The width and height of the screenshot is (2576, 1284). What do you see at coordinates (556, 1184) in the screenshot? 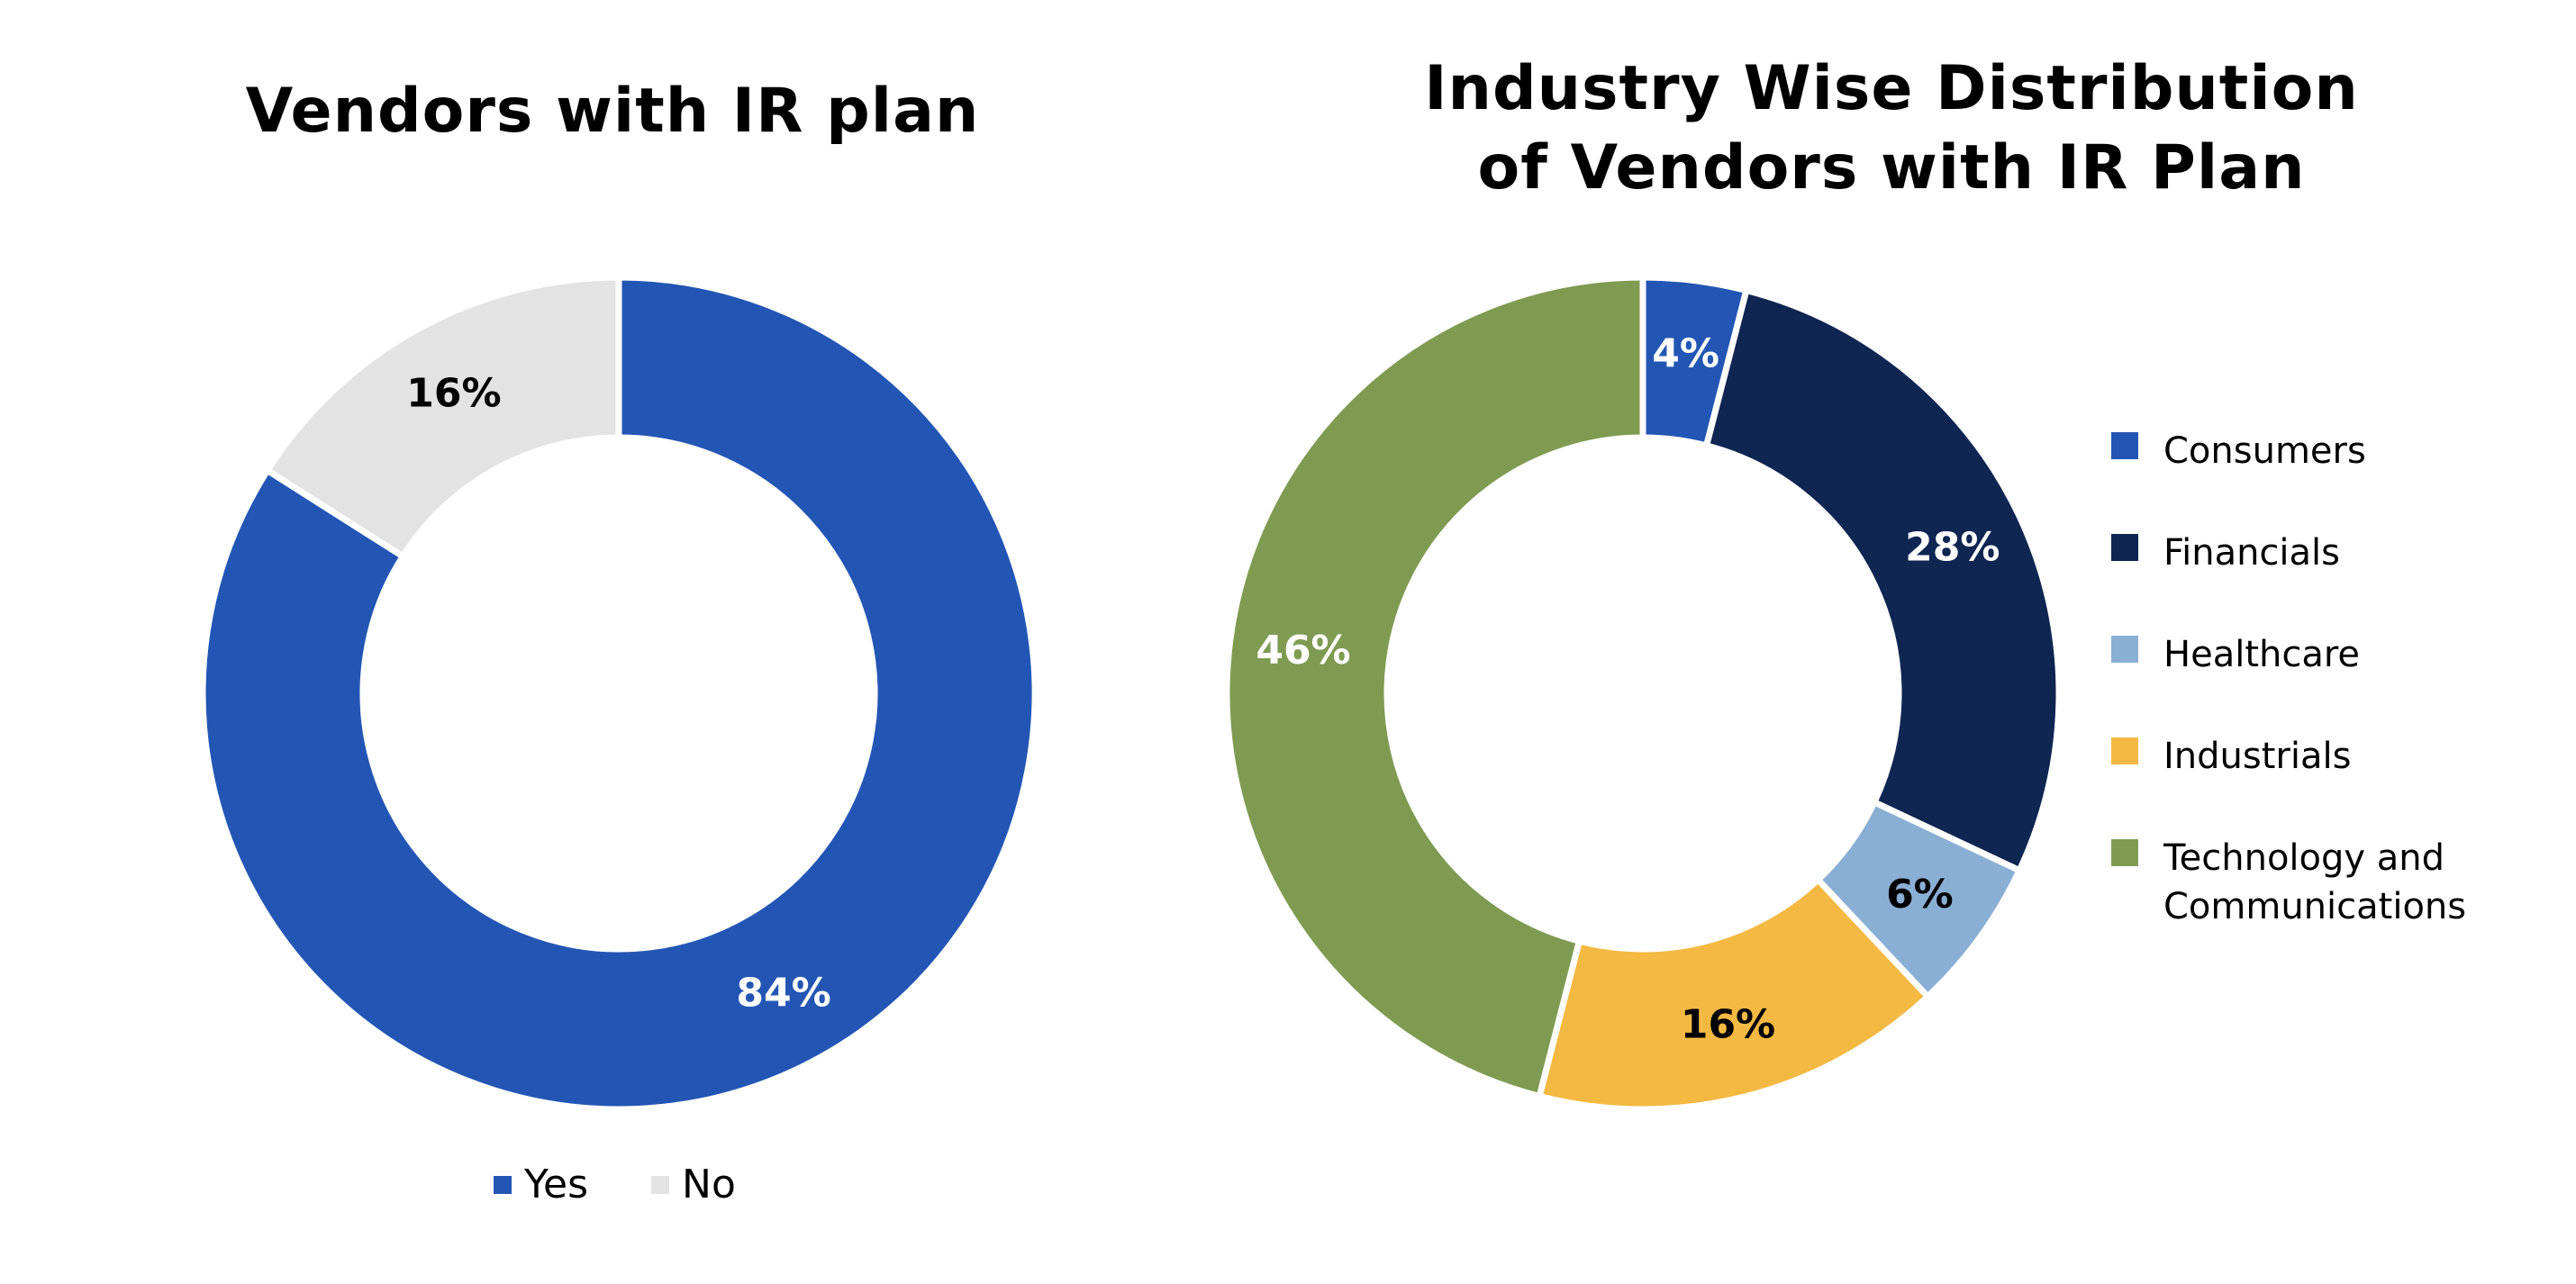
I see `legend-label-yes: Yes` at bounding box center [556, 1184].